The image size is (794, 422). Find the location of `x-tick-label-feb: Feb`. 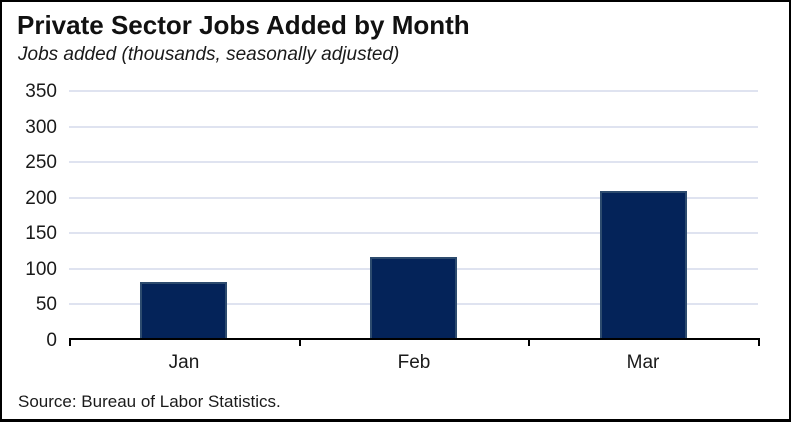

x-tick-label-feb: Feb is located at coordinates (414, 362).